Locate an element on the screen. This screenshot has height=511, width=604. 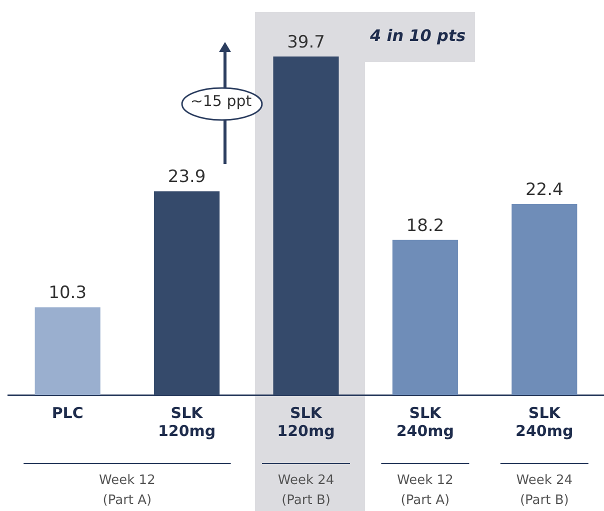
data-label: 18.2 is located at coordinates (425, 226).